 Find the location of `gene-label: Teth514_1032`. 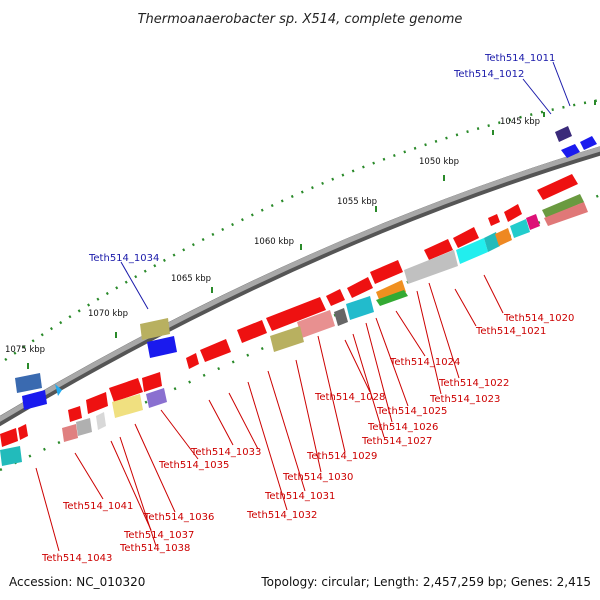

gene-label: Teth514_1032 is located at coordinates (281, 515).